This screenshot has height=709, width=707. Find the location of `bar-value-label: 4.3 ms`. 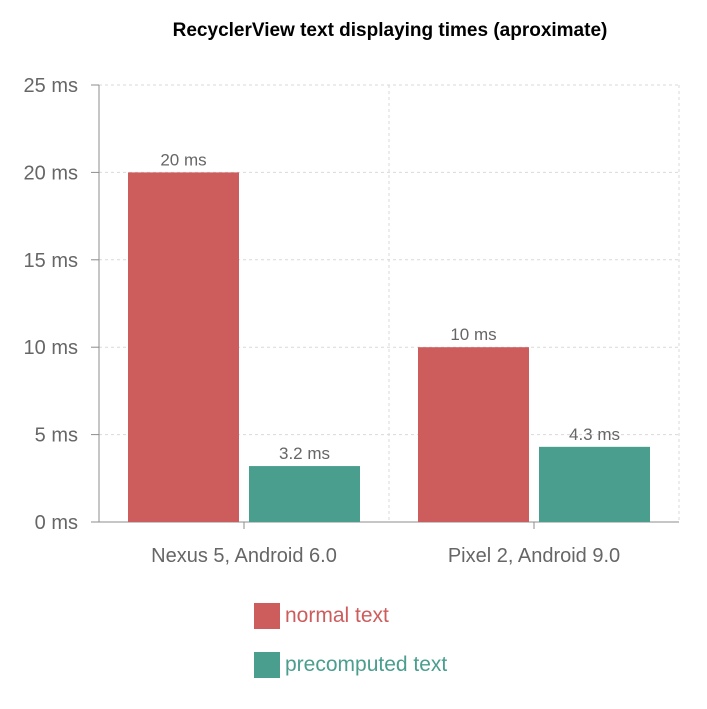

bar-value-label: 4.3 ms is located at coordinates (594, 434).